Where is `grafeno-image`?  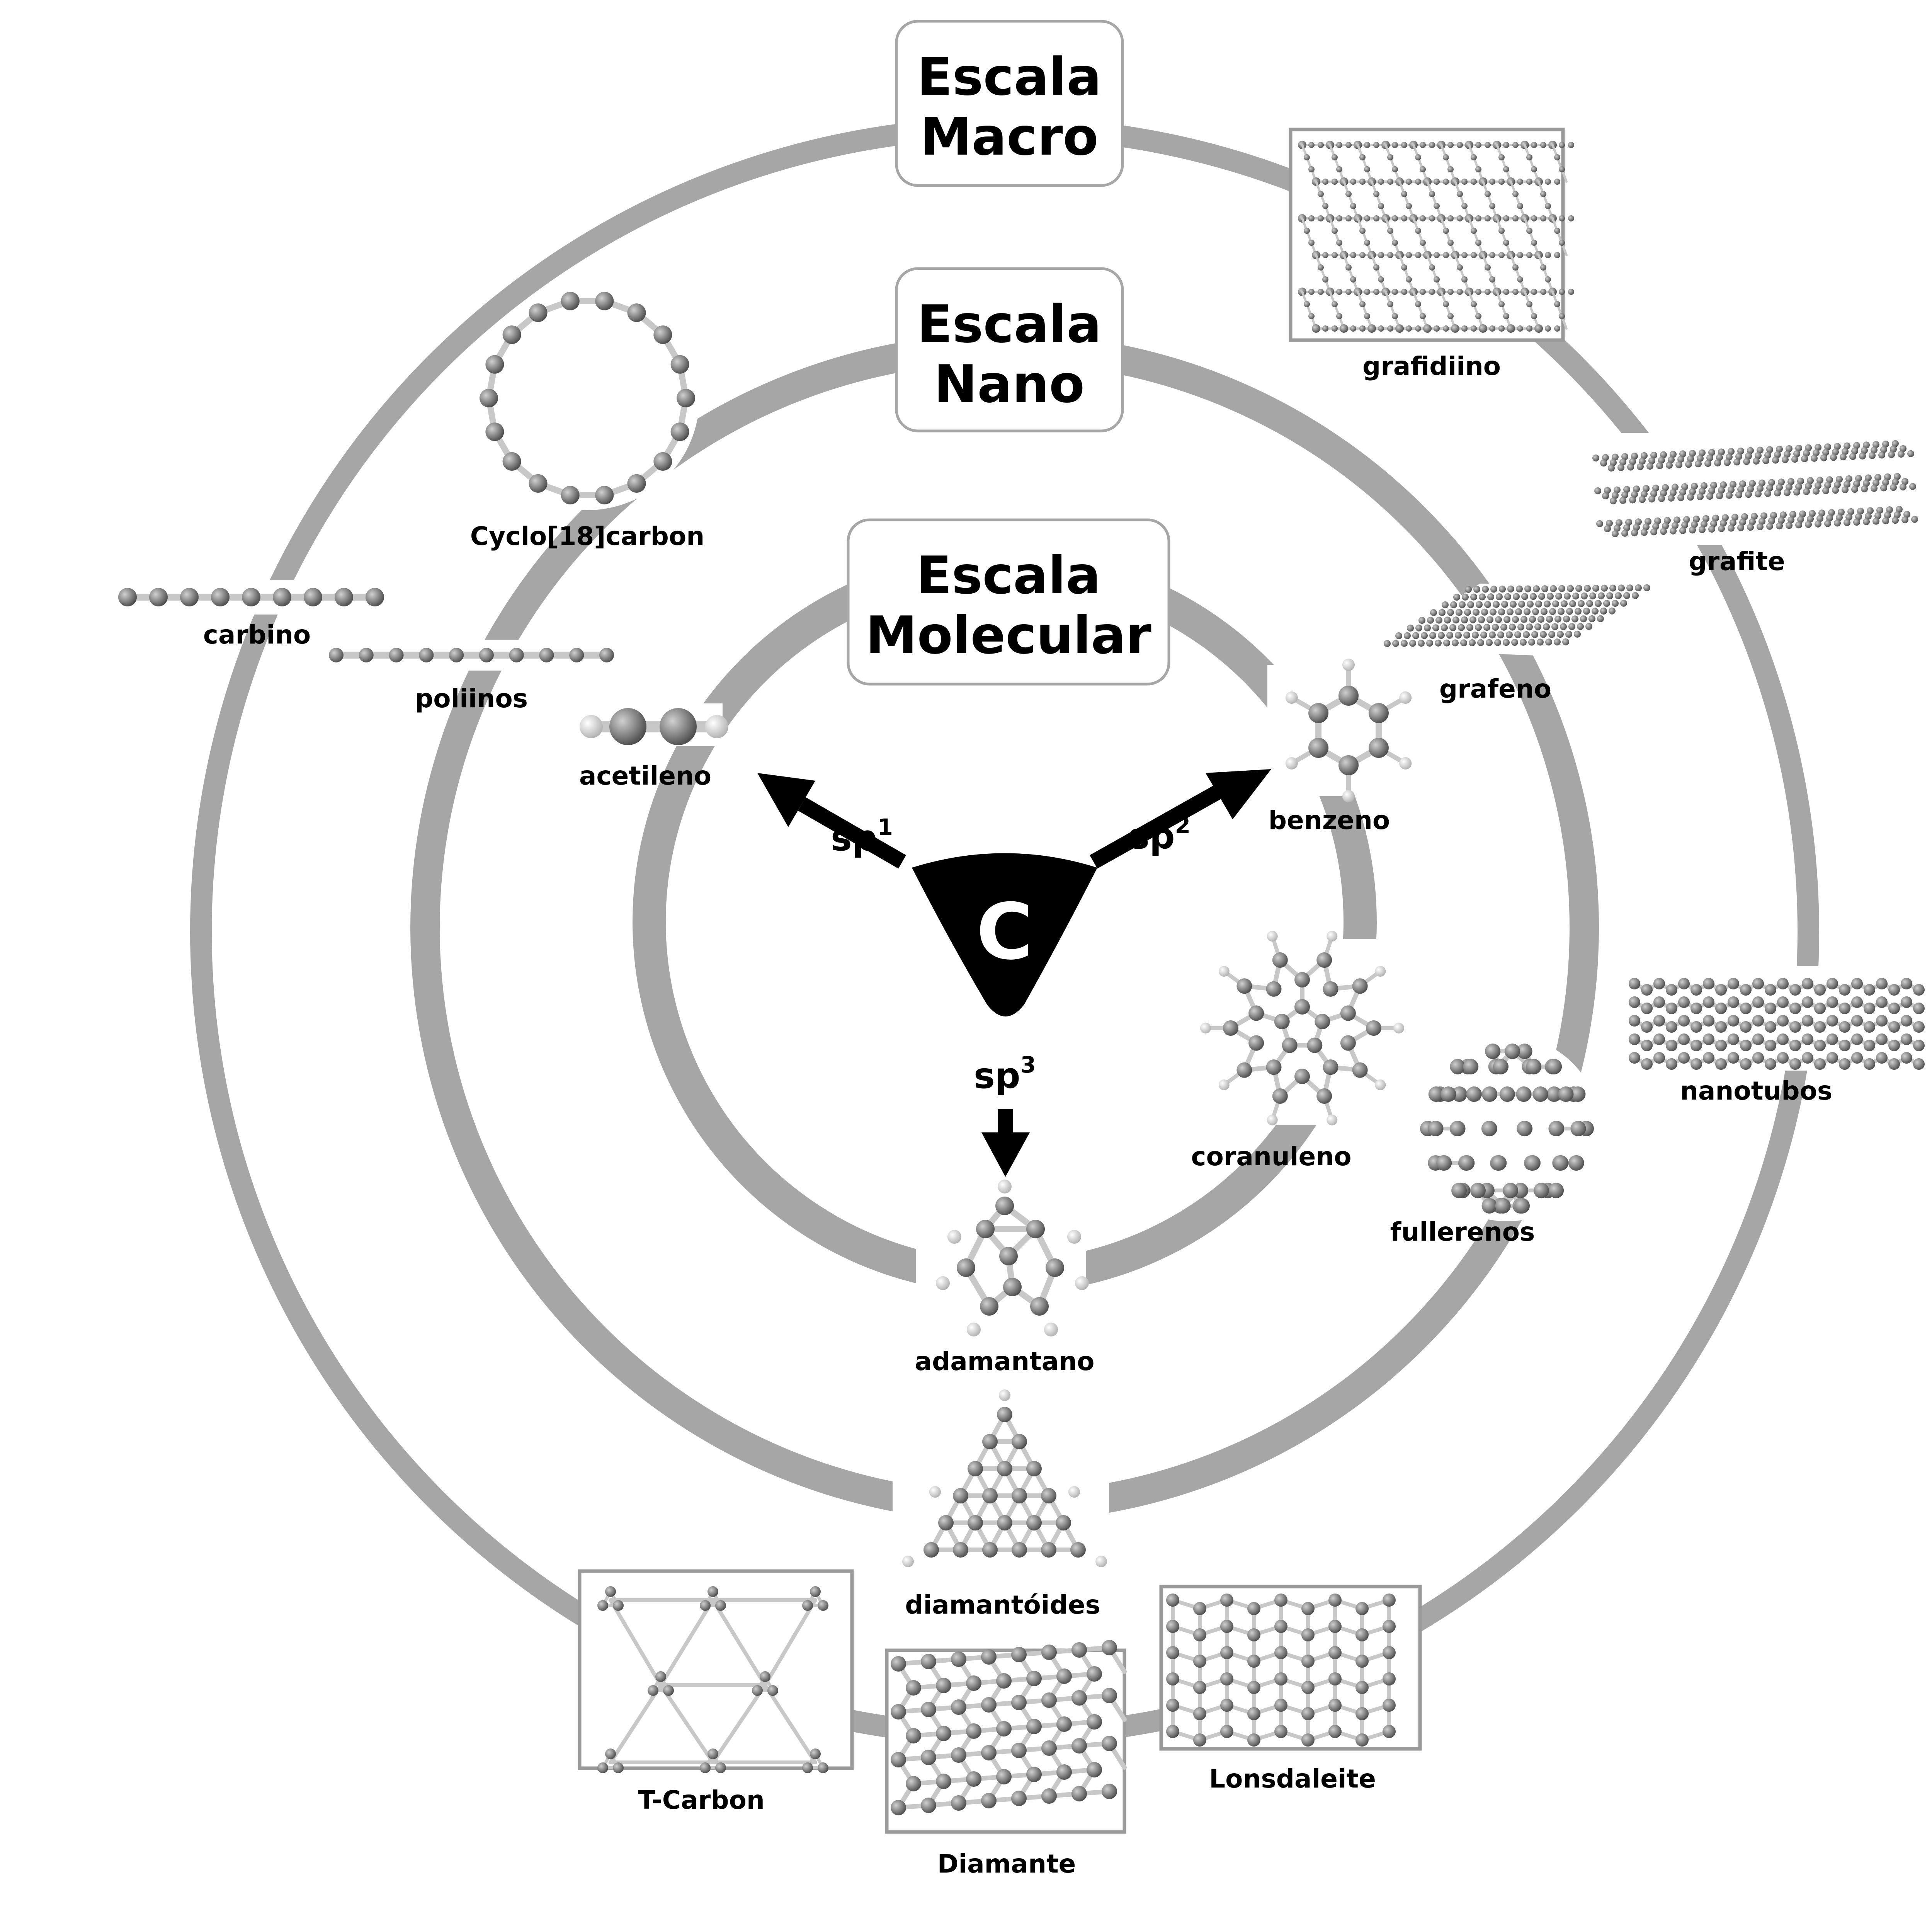 grafeno-image is located at coordinates (1525, 620).